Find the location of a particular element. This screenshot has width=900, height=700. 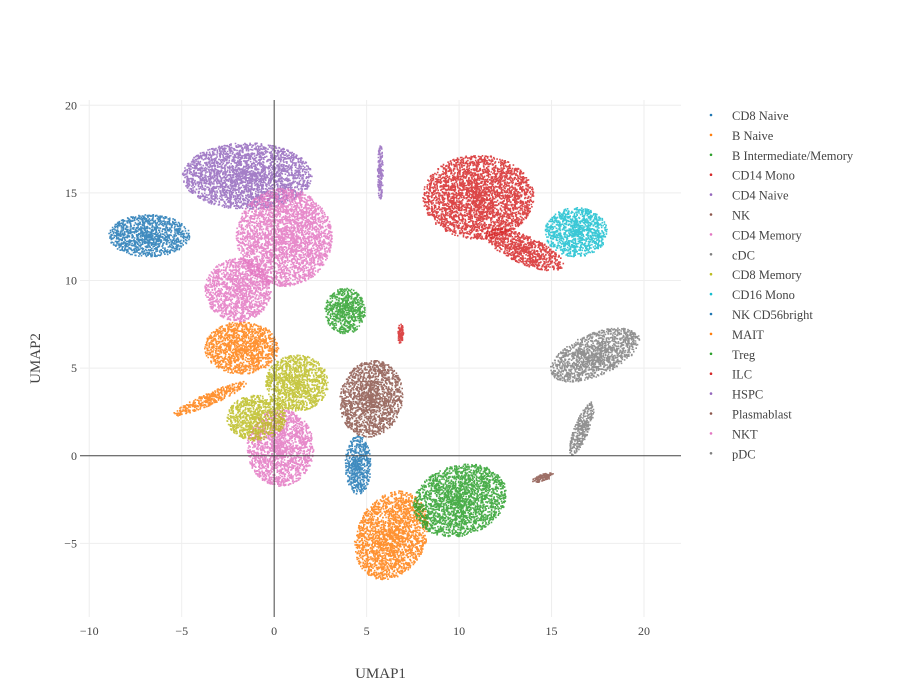

series-b-naive is located at coordinates (301, 451).